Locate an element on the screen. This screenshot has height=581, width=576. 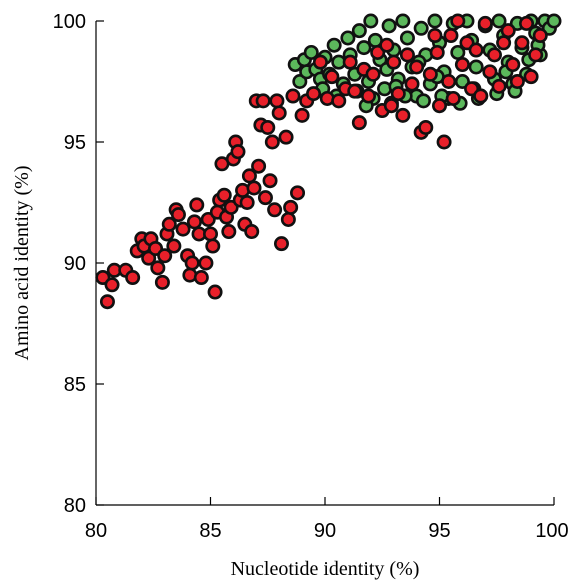
x-axis-title: Nucleotide identity (%) is located at coordinates (325, 569).